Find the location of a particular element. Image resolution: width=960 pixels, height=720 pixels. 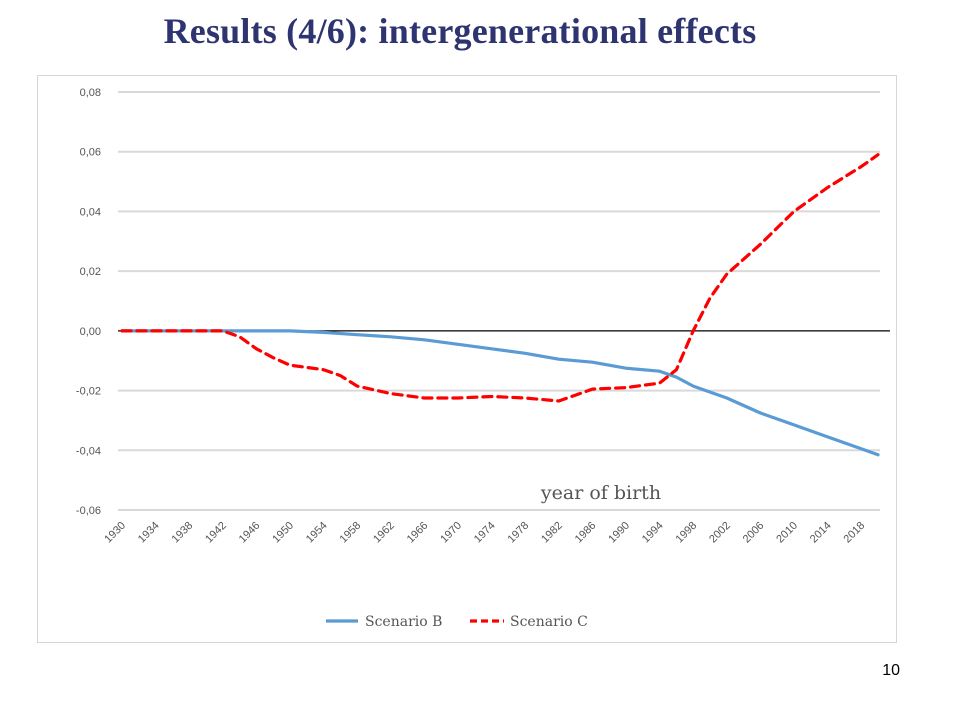

page-number: 10 is located at coordinates (891, 670).